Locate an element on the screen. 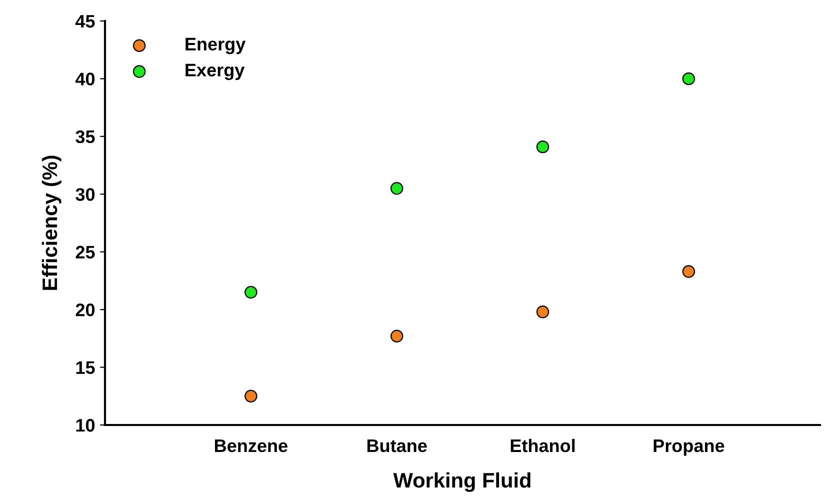 The height and width of the screenshot is (500, 825). y-axis-title: Efficiency (%) is located at coordinates (52, 223).